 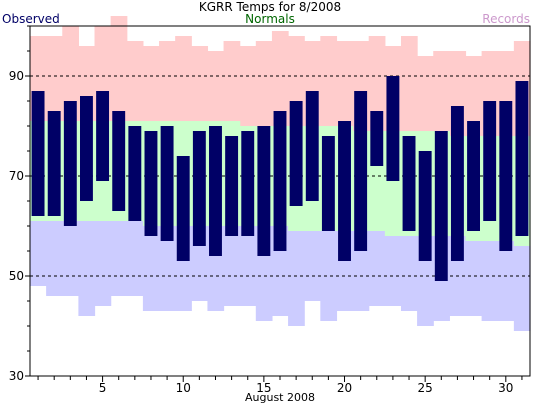 What do you see at coordinates (506, 19) in the screenshot?
I see `legend-records: Records` at bounding box center [506, 19].